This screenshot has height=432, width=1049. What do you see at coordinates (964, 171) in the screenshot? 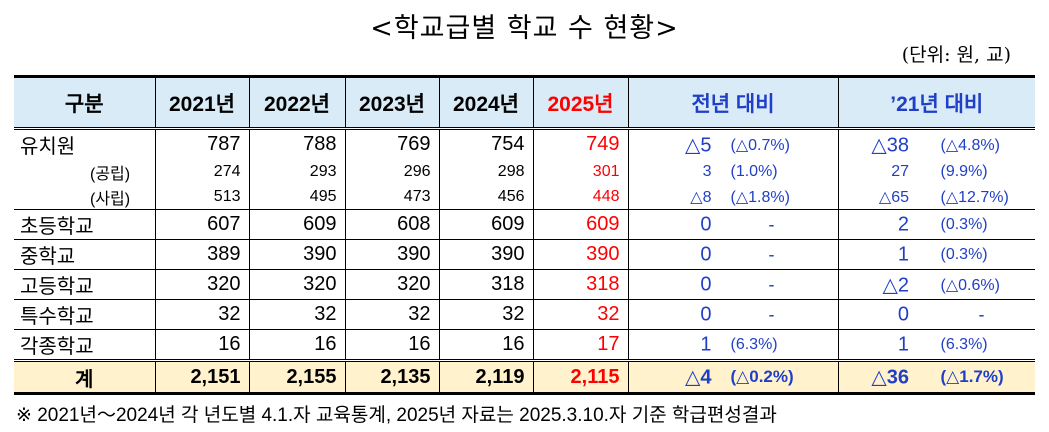
I see `change-rate: (9.9%)` at bounding box center [964, 171].